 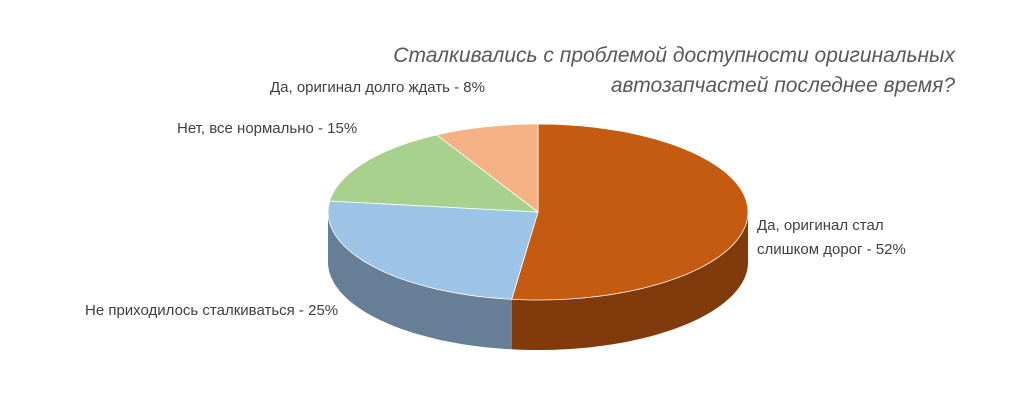 What do you see at coordinates (377, 87) in the screenshot?
I see `data-label: Да, оригинал долго ждать - 8%` at bounding box center [377, 87].